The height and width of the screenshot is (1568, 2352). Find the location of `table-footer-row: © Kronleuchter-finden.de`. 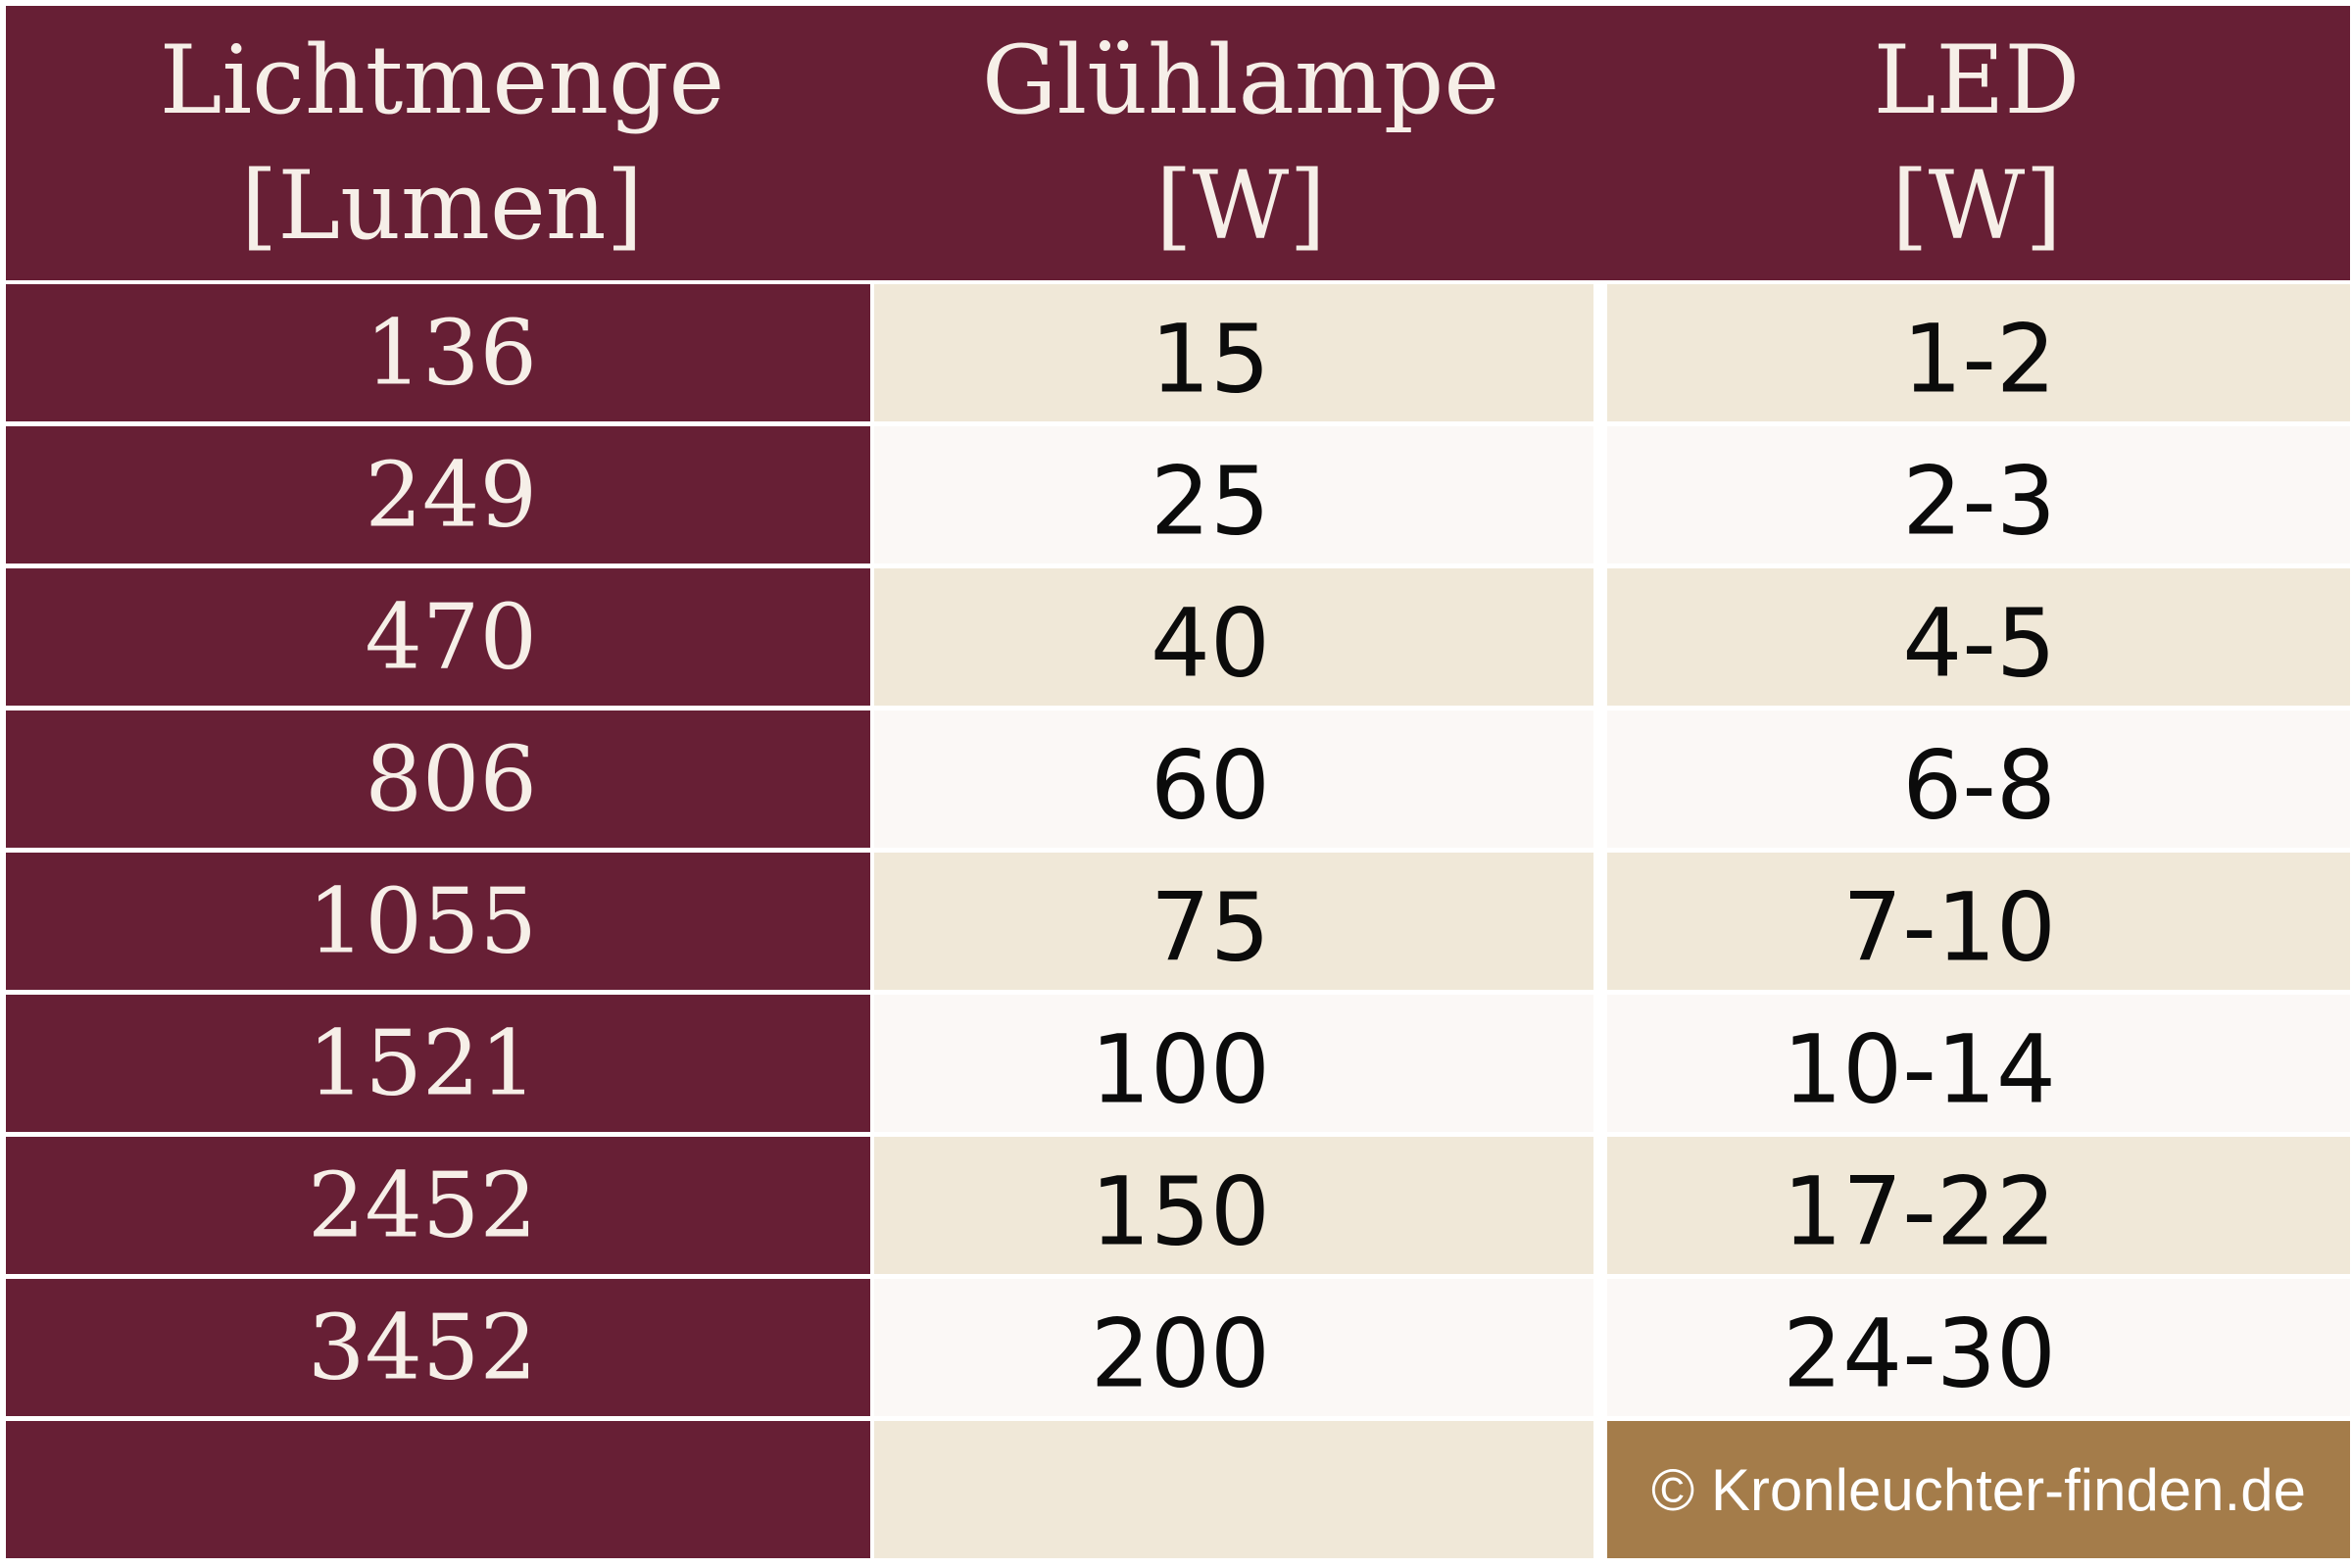

table-footer-row: © Kronleuchter-finden.de is located at coordinates (1176, 1489).